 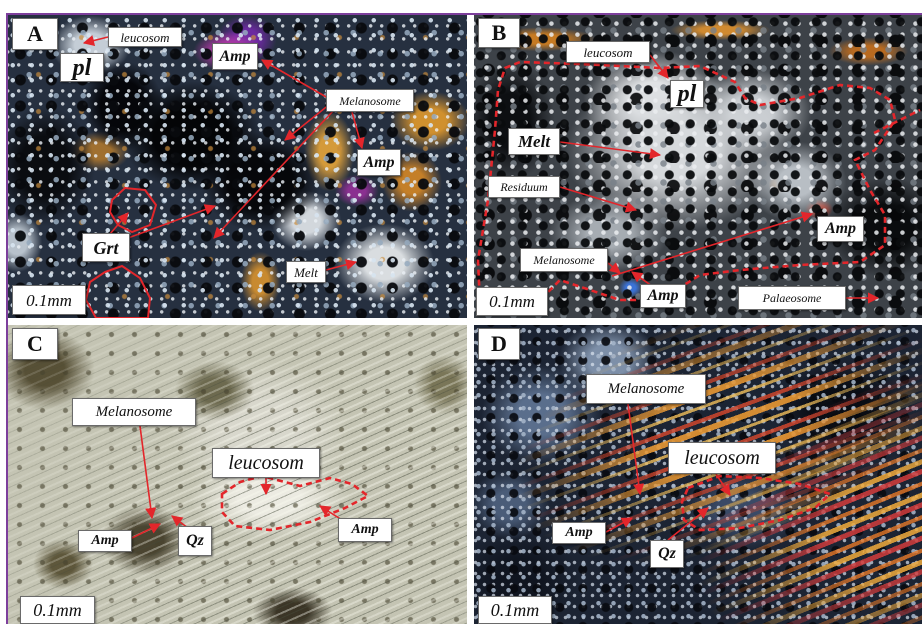 What do you see at coordinates (499, 344) in the screenshot?
I see `panel-letter-d: D` at bounding box center [499, 344].